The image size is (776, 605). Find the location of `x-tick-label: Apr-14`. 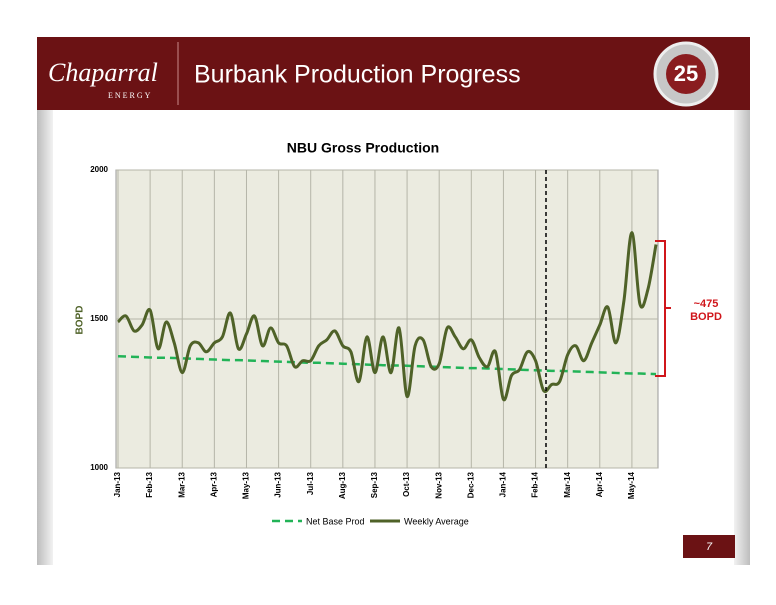

x-tick-label: Apr-14 is located at coordinates (599, 484).